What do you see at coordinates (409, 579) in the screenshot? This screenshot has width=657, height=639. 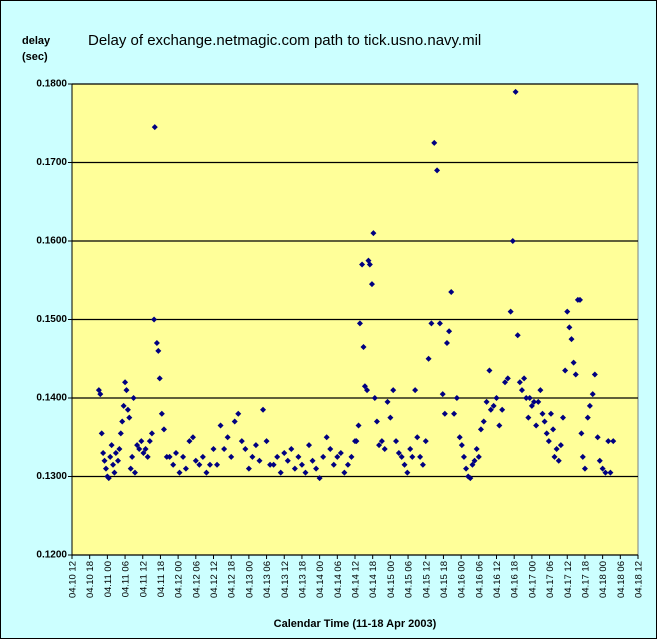 I see `x-tick-label: 04.15 06` at bounding box center [409, 579].